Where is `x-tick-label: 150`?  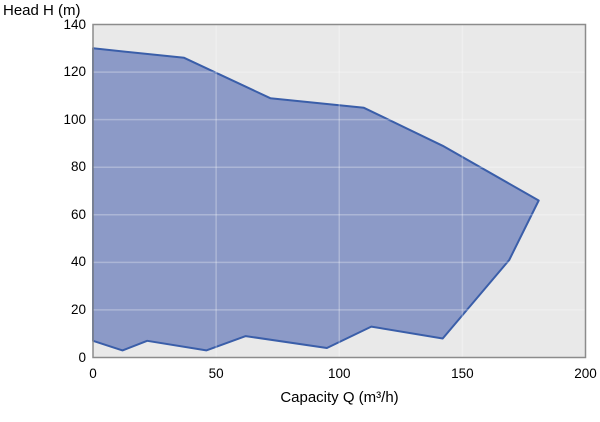 x-tick-label: 150 is located at coordinates (462, 373).